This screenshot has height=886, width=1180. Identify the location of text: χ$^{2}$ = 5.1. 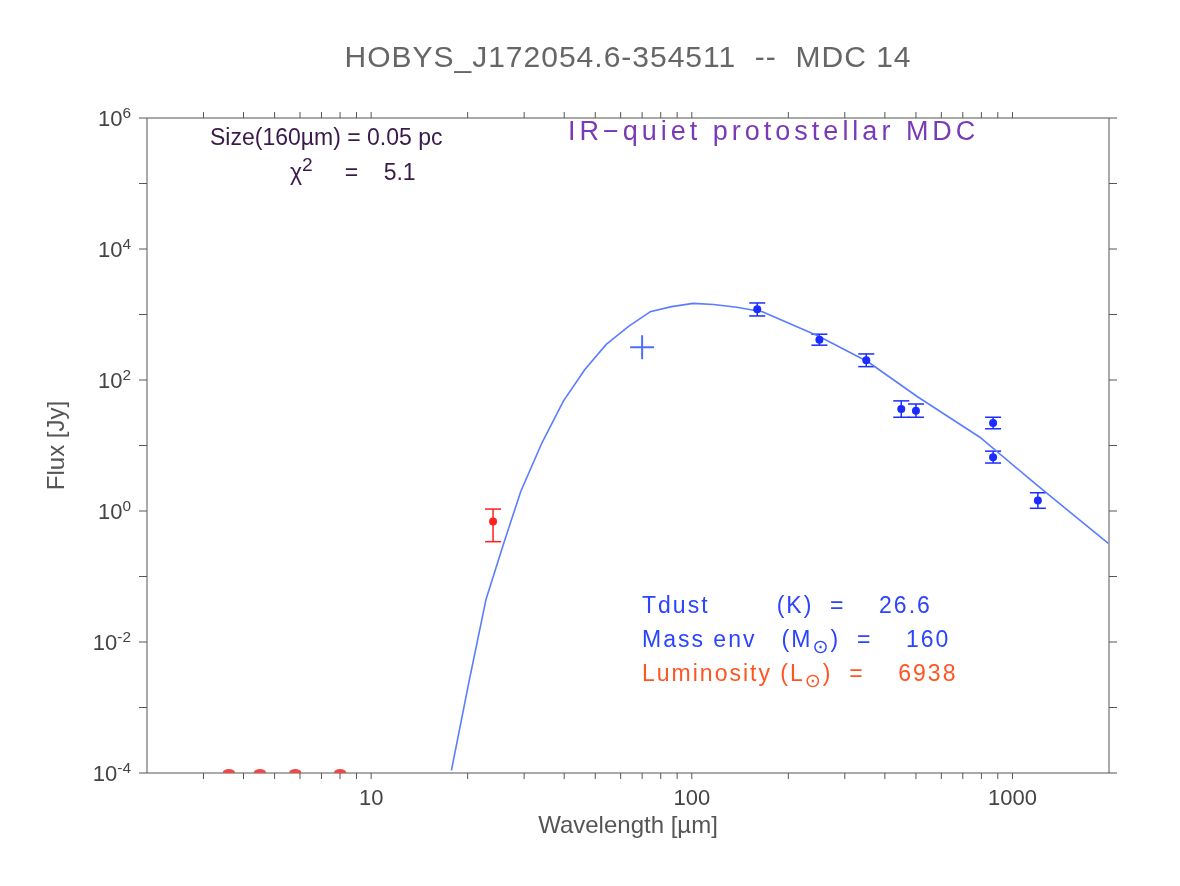
(353, 169).